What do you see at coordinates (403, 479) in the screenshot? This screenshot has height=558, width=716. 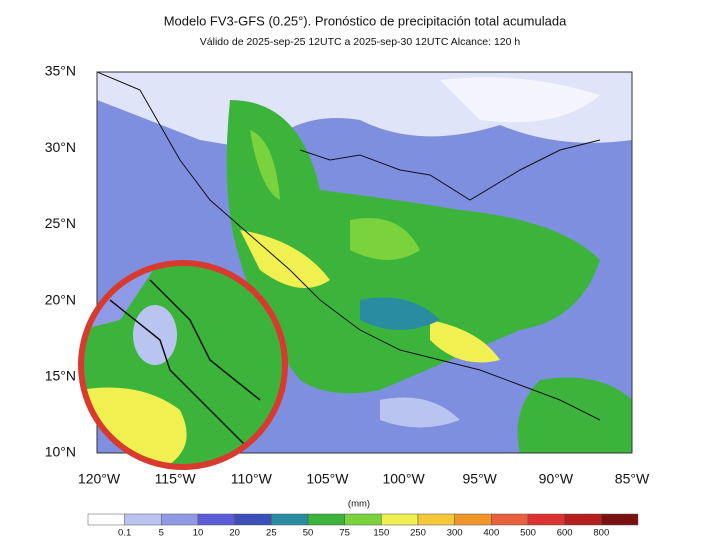 I see `lon-label: 100°W` at bounding box center [403, 479].